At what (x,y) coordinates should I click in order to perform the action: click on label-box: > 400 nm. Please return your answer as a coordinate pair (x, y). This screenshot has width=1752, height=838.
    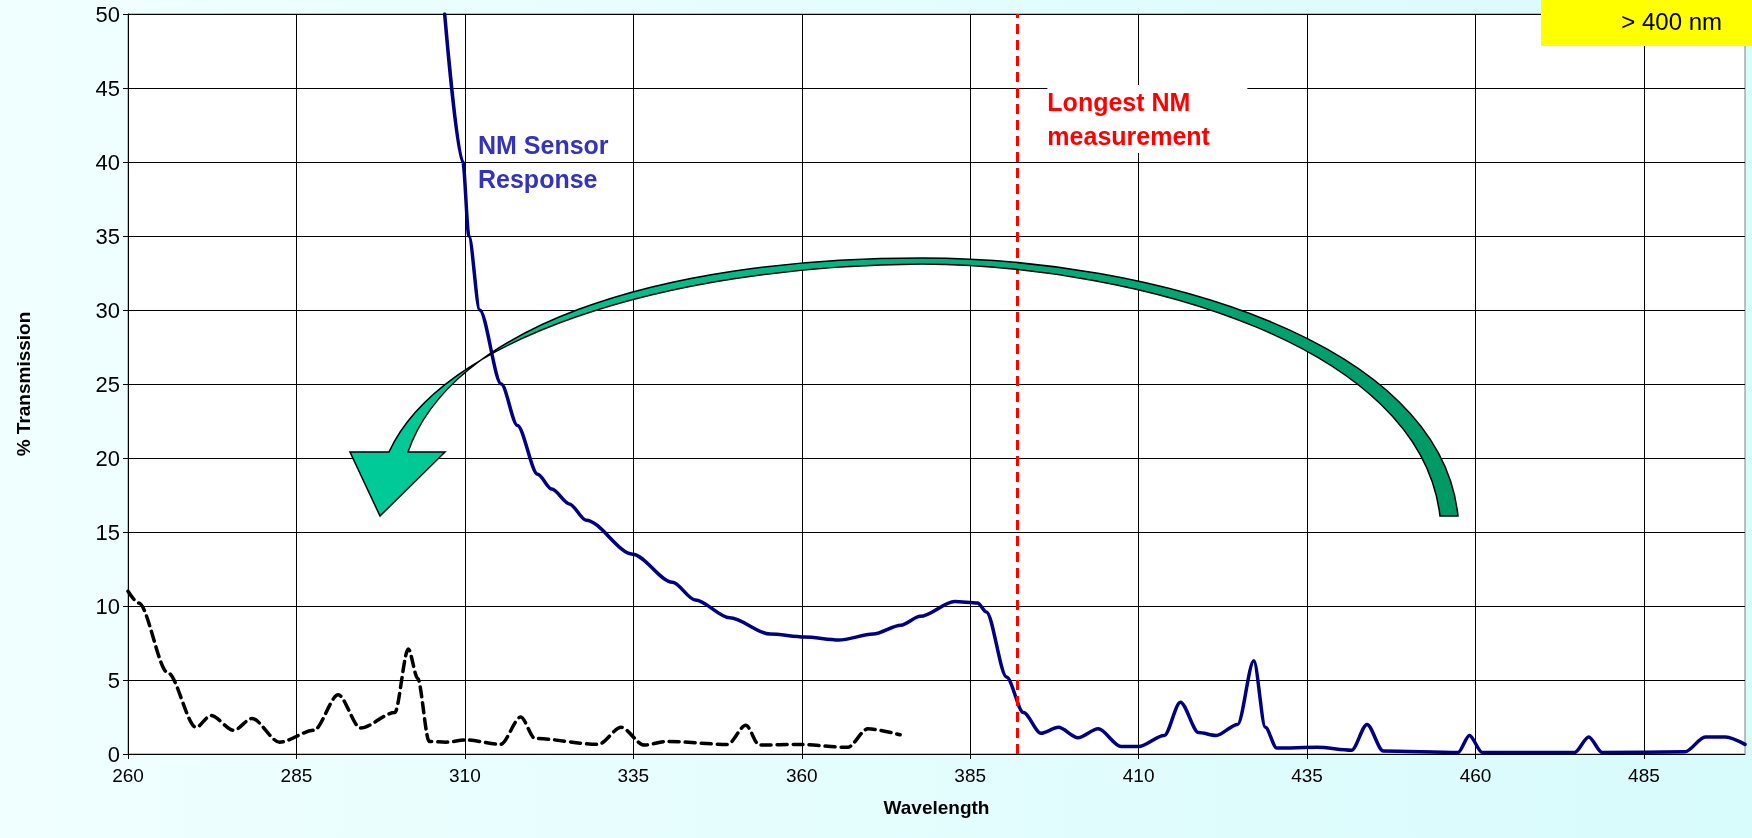
    Looking at the image, I should click on (1646, 23).